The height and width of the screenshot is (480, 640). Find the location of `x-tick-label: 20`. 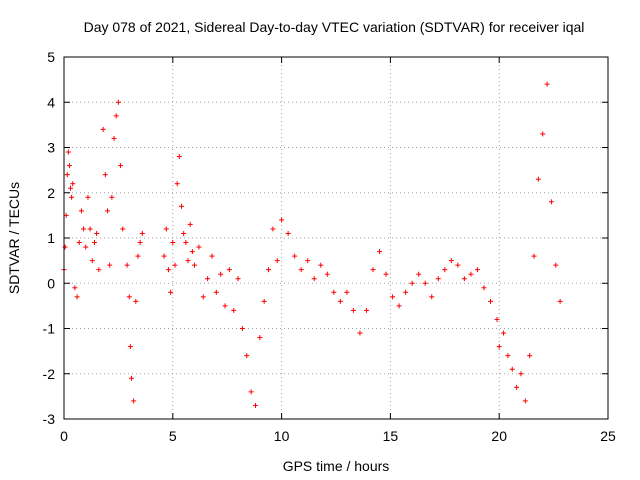

x-tick-label: 20 is located at coordinates (499, 436).